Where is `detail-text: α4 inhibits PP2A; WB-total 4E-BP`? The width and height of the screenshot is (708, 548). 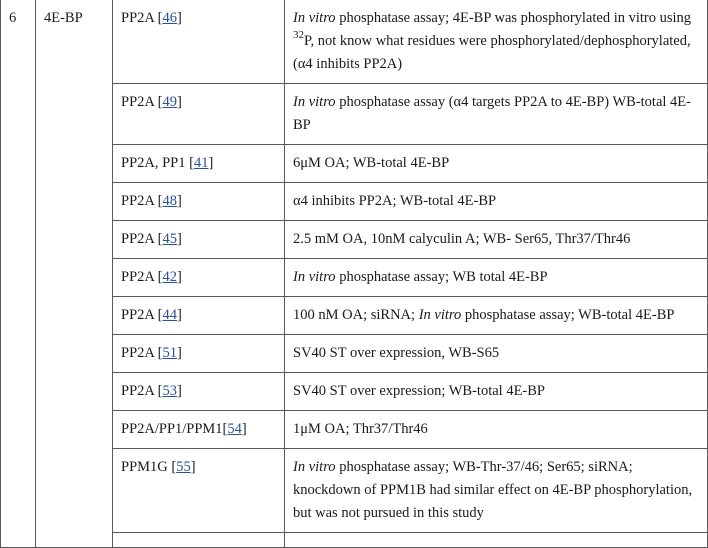 detail-text: α4 inhibits PP2A; WB-total 4E-BP is located at coordinates (395, 201).